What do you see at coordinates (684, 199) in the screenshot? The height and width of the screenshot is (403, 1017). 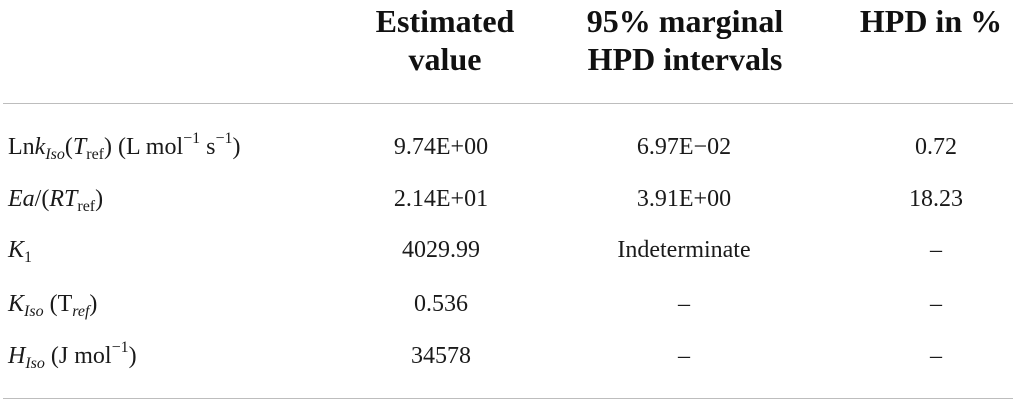 I see `hpd-interval-cell: 3.91E+00` at bounding box center [684, 199].